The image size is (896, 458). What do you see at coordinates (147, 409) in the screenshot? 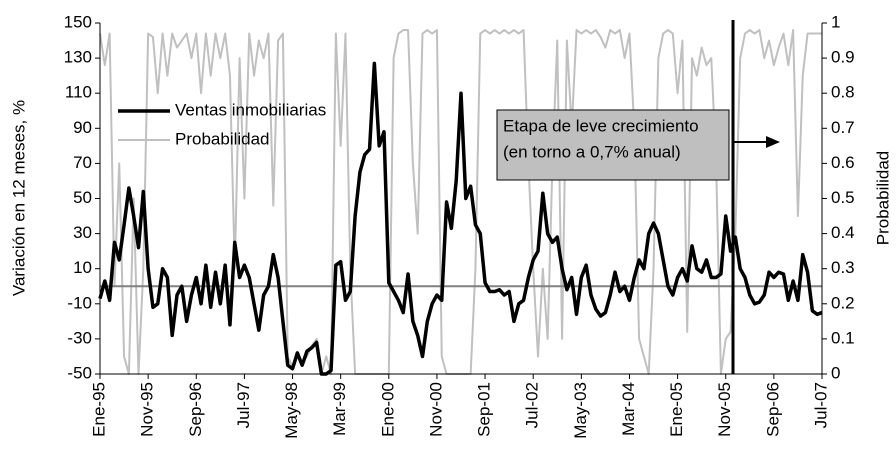
I see `x-tick-label: Nov-95` at bounding box center [147, 409].